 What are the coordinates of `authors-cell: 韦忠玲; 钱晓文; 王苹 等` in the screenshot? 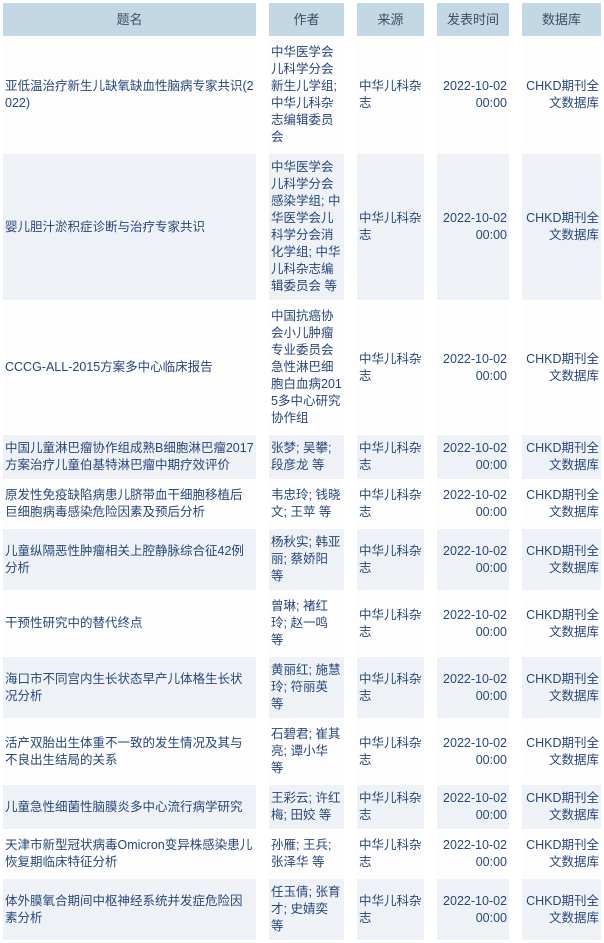 It's located at (306, 504).